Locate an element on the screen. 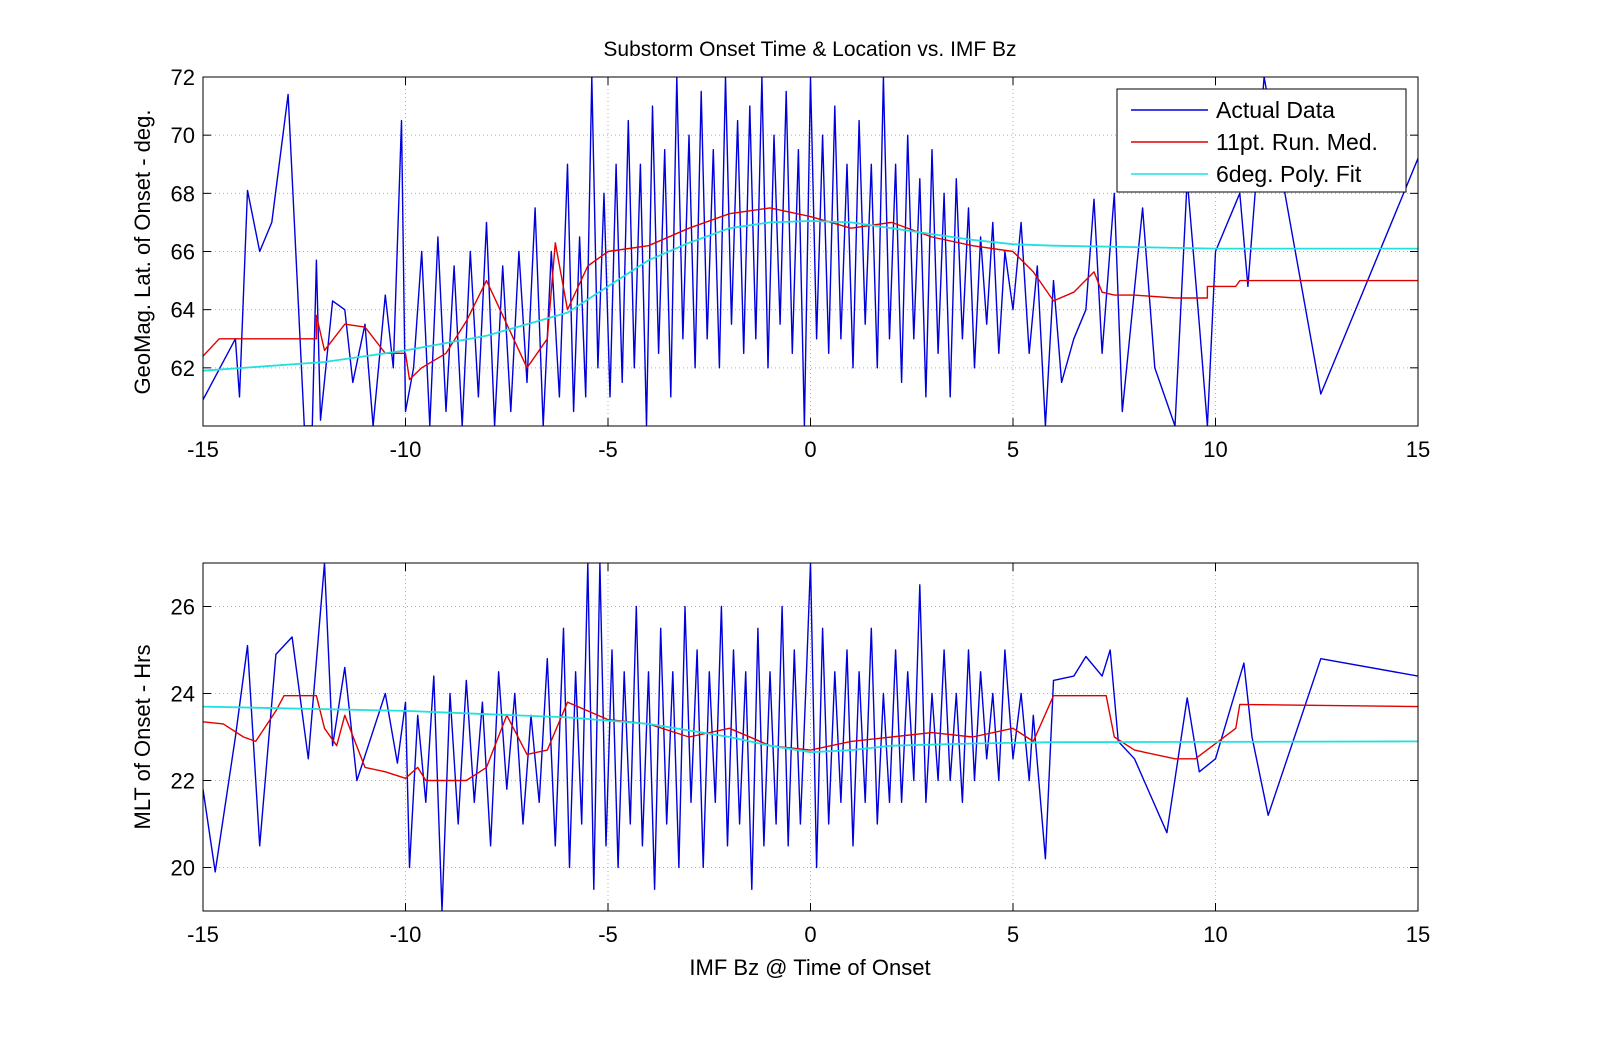 This screenshot has width=1600, height=1046. legend-box is located at coordinates (1261, 140).